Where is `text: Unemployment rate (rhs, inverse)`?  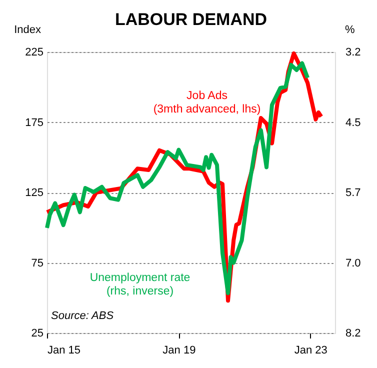 text: Unemployment rate (rhs, inverse) is located at coordinates (140, 285).